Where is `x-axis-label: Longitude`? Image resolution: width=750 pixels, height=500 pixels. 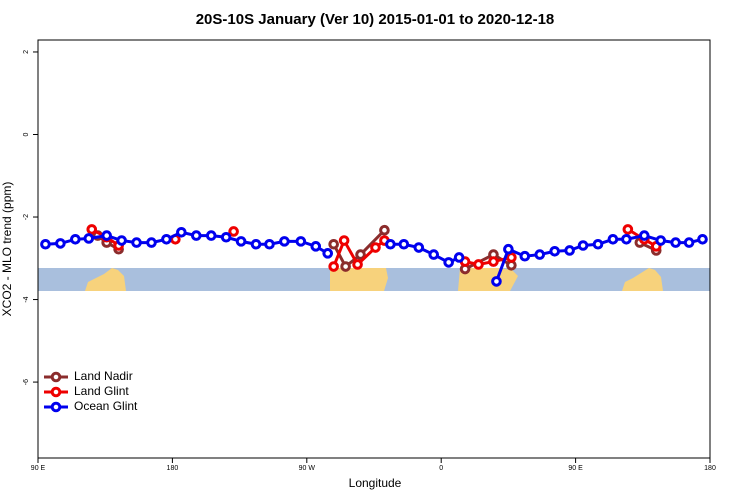 x-axis-label: Longitude is located at coordinates (375, 483).